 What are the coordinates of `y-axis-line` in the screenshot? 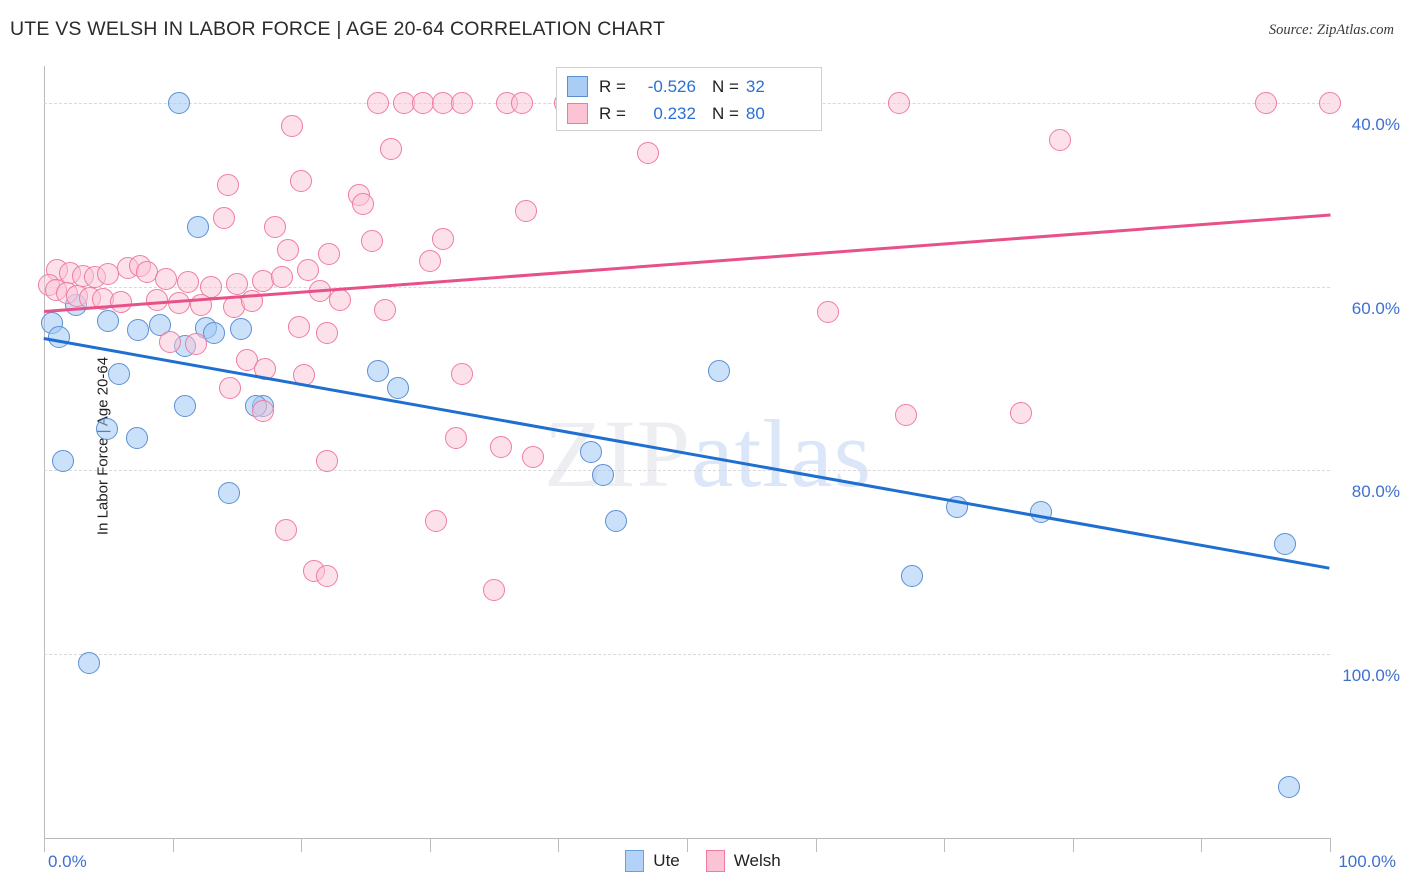 It's located at (44, 452).